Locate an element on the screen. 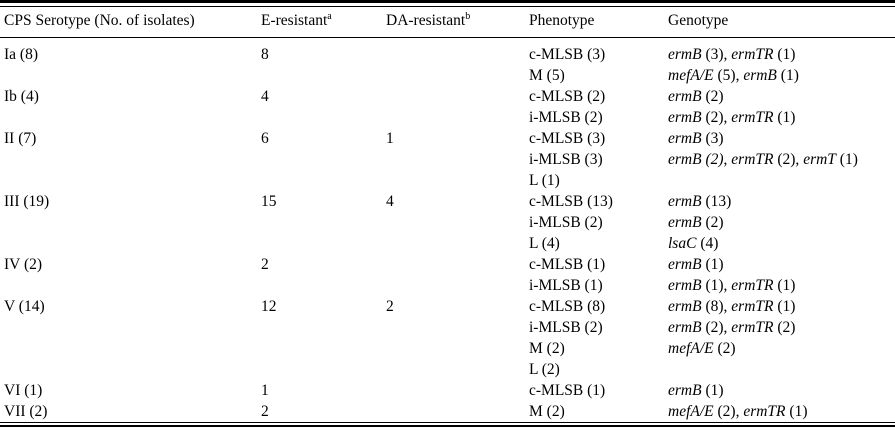  gene-count: (13) is located at coordinates (716, 201).